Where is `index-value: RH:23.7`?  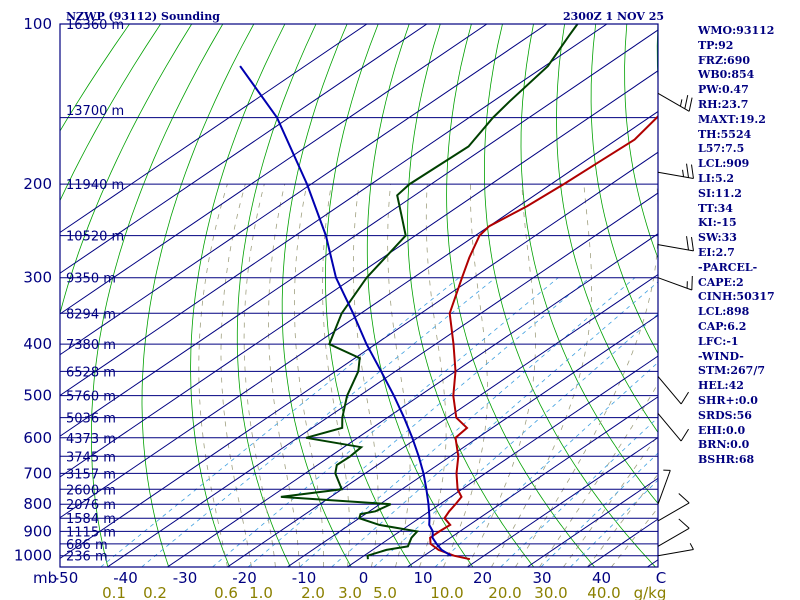
index-value: RH:23.7 is located at coordinates (723, 104).